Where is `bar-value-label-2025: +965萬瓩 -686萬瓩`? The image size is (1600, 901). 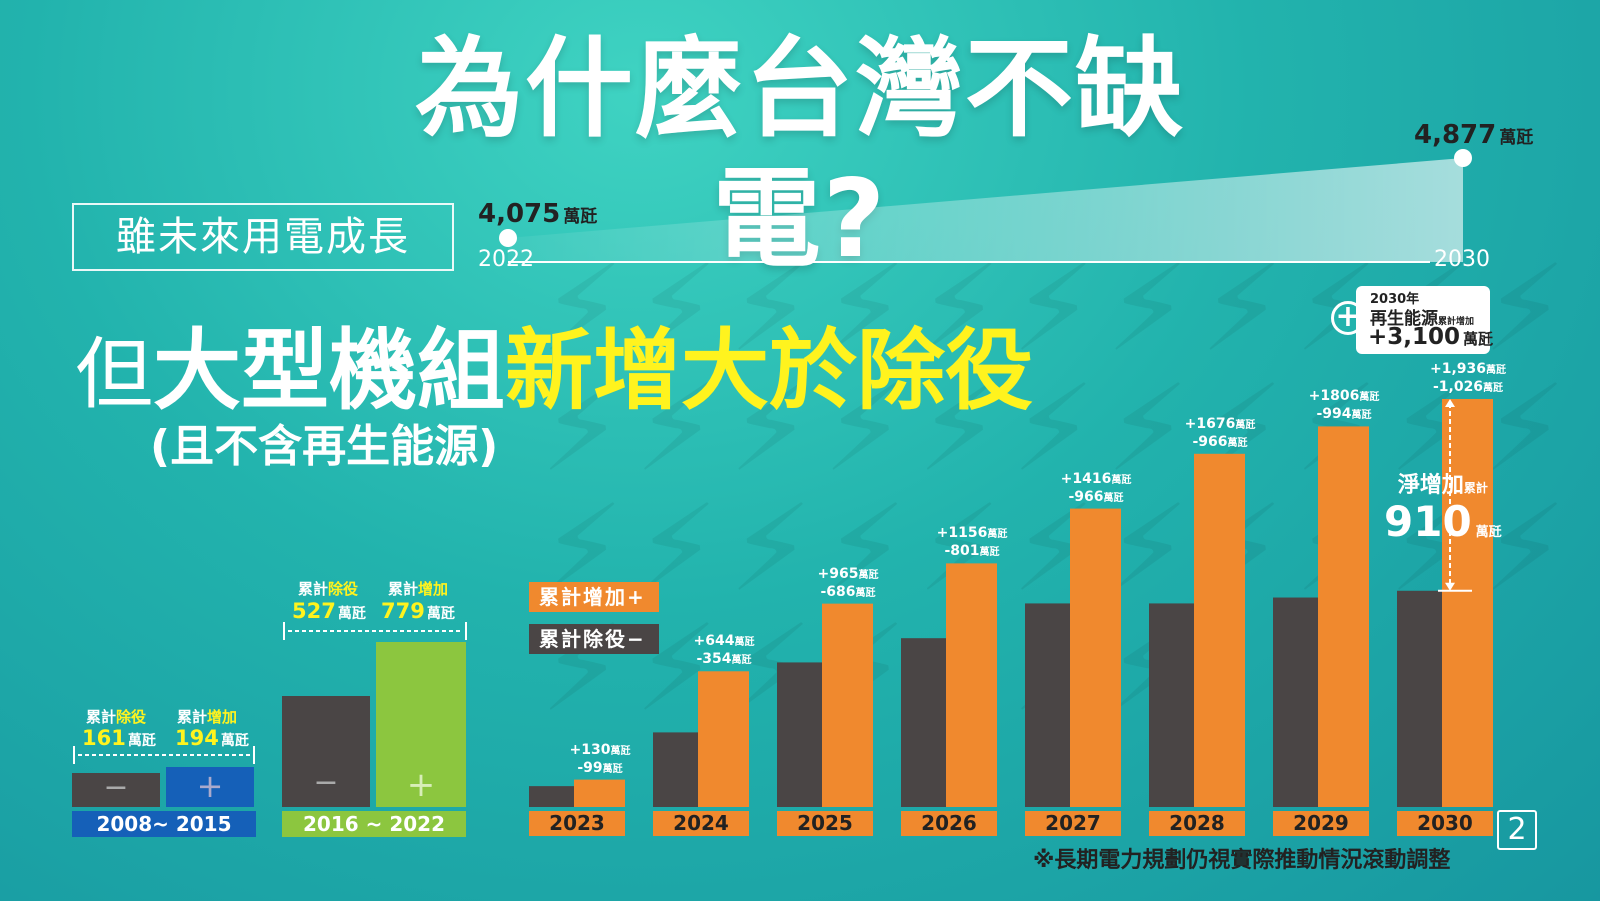 bar-value-label-2025: +965萬瓩 -686萬瓩 is located at coordinates (848, 584).